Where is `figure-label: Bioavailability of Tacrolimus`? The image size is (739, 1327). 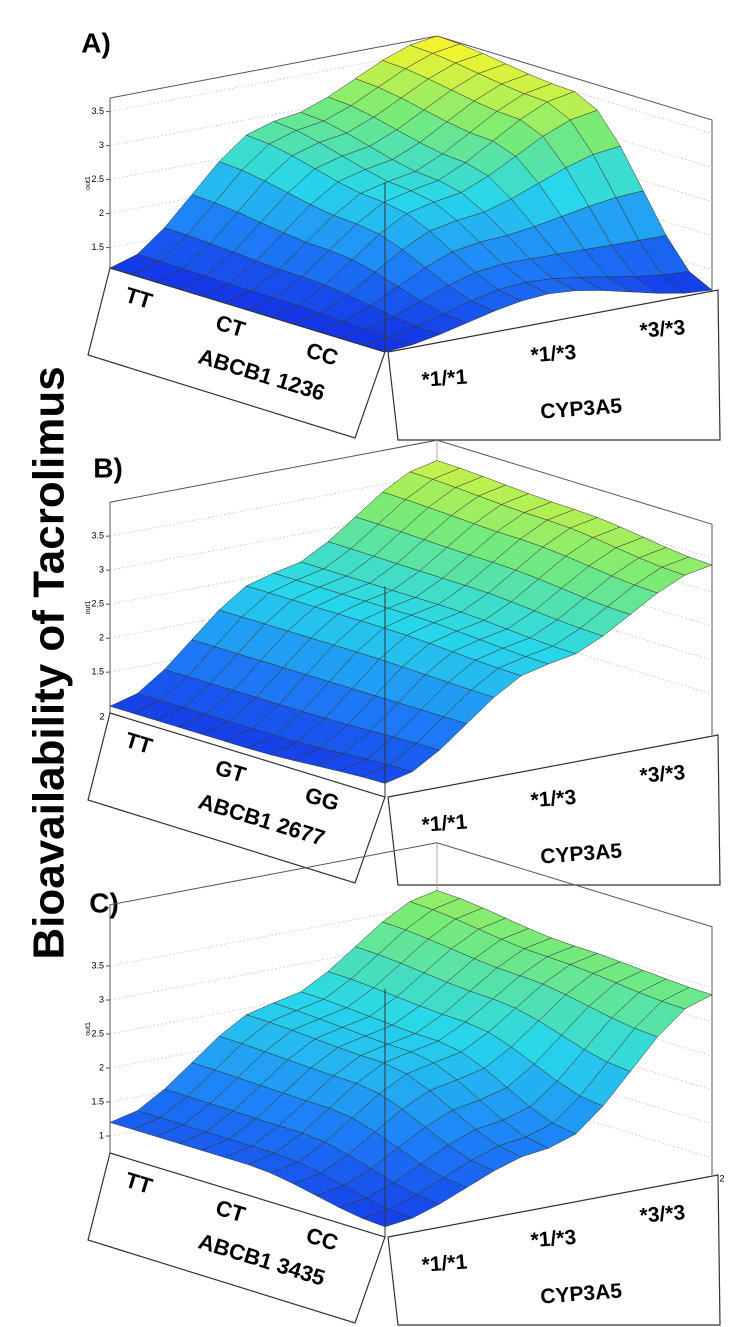 figure-label: Bioavailability of Tacrolimus is located at coordinates (49, 662).